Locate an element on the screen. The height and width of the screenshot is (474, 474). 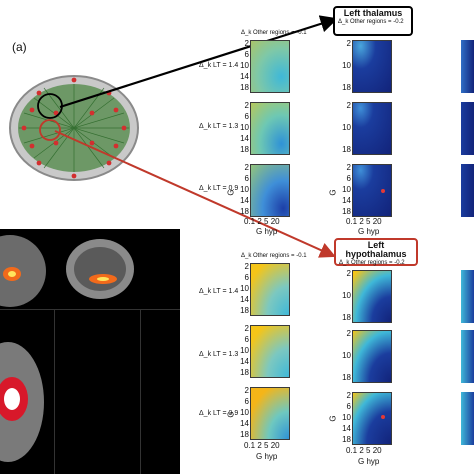
heatmap-top-c2-r1 is located at coordinates (372, 66).